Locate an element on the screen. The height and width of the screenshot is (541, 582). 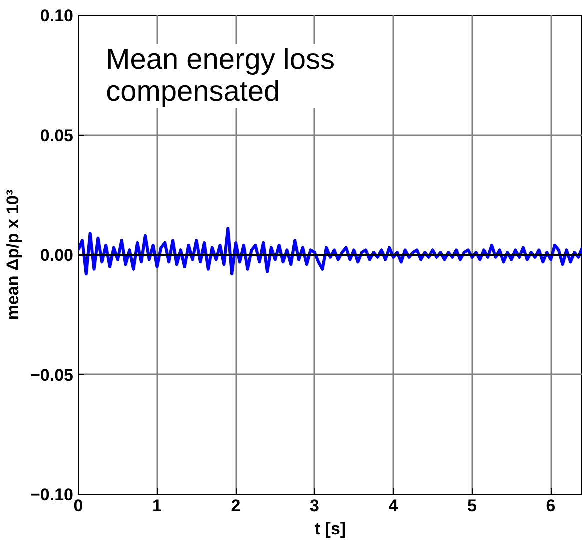
x-tick-label: 1 is located at coordinates (157, 506).